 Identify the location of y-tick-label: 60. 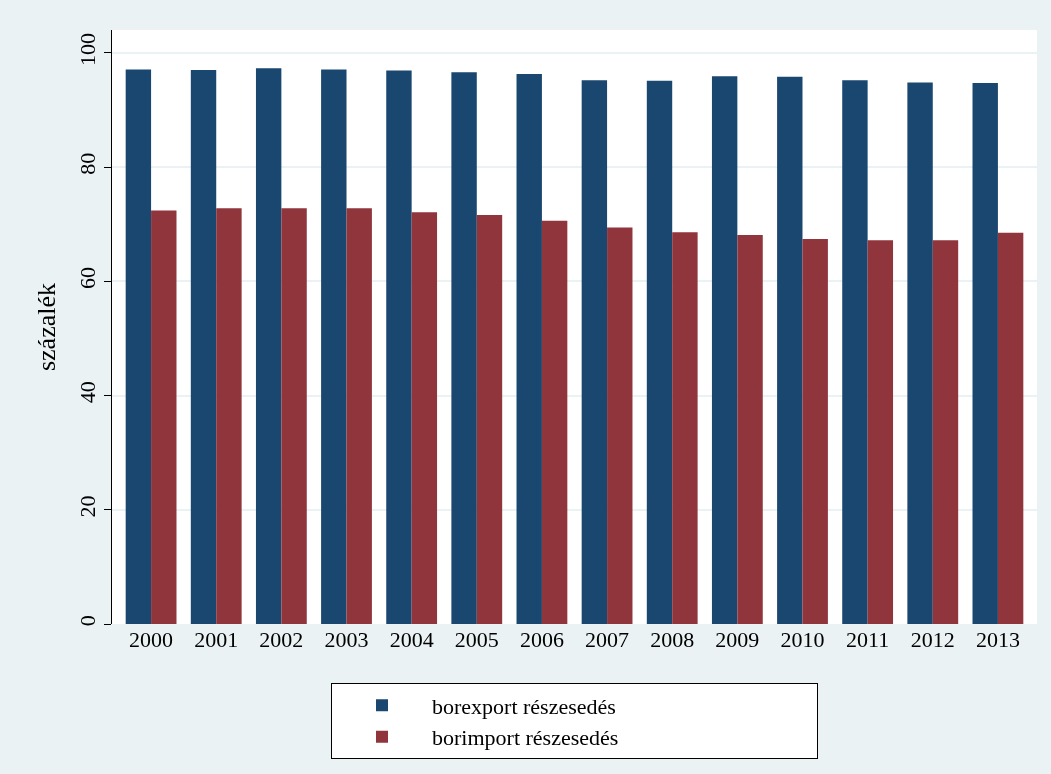
(88, 278).